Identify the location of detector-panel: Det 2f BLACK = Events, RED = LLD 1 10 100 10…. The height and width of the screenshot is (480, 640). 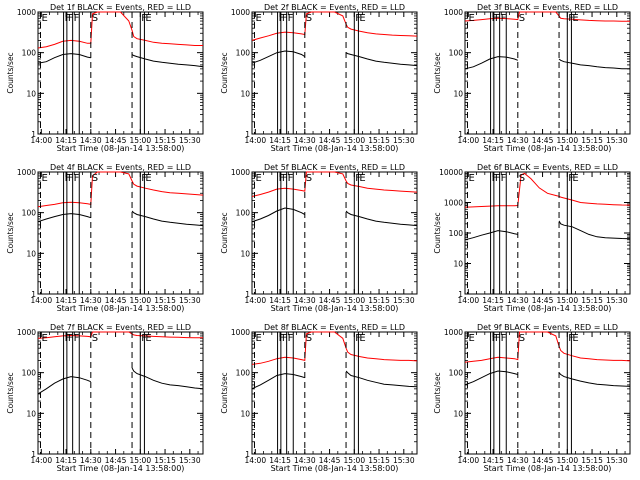
(319, 78).